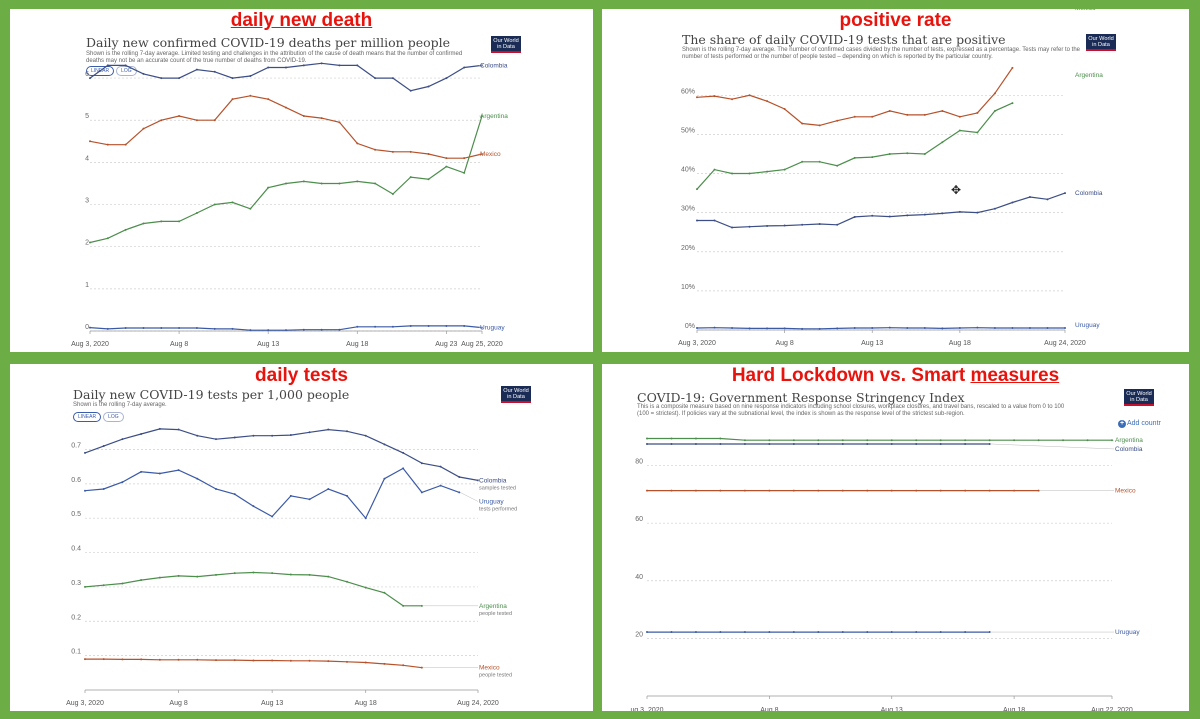 This screenshot has width=1200, height=719. I want to click on series-label: Uruguay, so click(491, 501).